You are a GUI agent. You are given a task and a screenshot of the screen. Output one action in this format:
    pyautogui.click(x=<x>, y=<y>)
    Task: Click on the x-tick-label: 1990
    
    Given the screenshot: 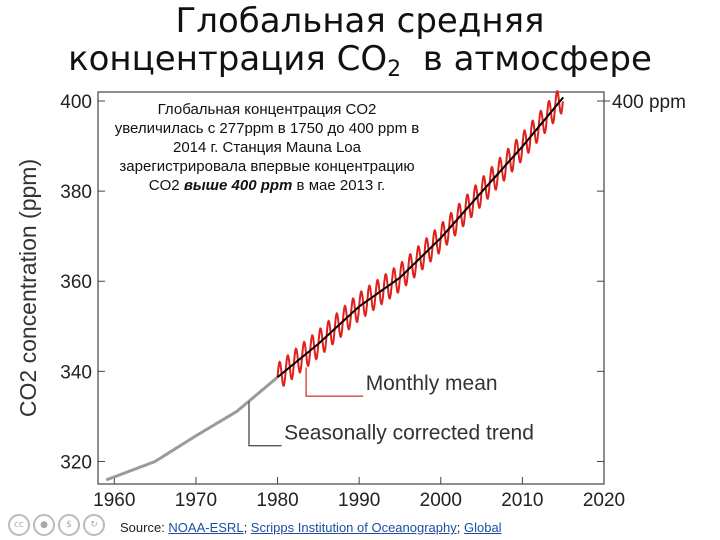 What is the action you would take?
    pyautogui.click(x=359, y=500)
    